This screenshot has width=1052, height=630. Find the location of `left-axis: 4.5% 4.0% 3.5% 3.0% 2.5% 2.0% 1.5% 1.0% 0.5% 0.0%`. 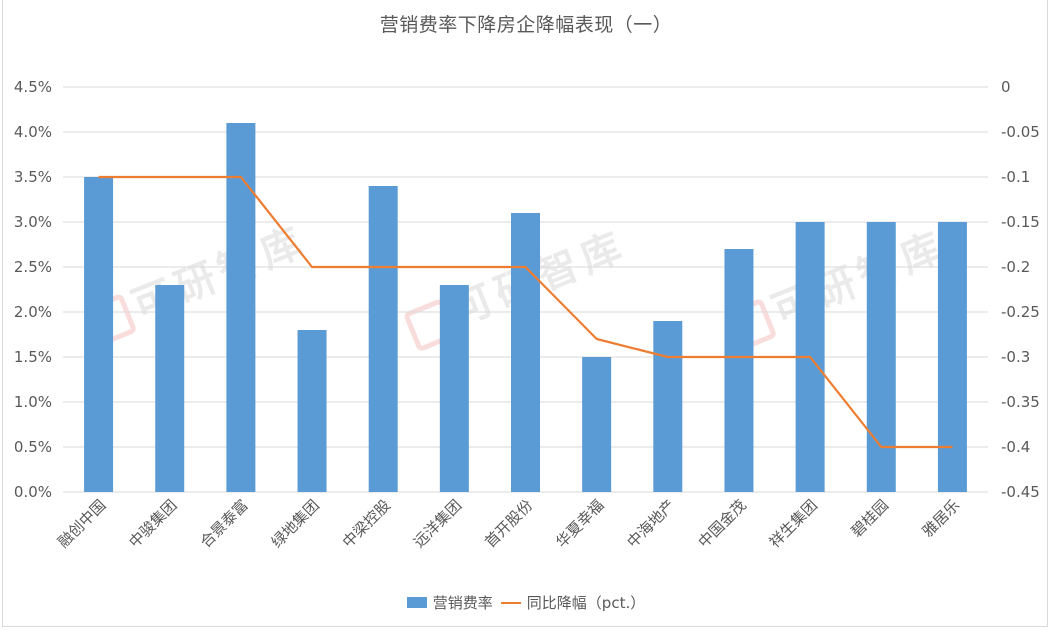

left-axis: 4.5% 4.0% 3.5% 3.0% 2.5% 2.0% 1.5% 1.0% 0.5% 0.0% is located at coordinates (33, 289).